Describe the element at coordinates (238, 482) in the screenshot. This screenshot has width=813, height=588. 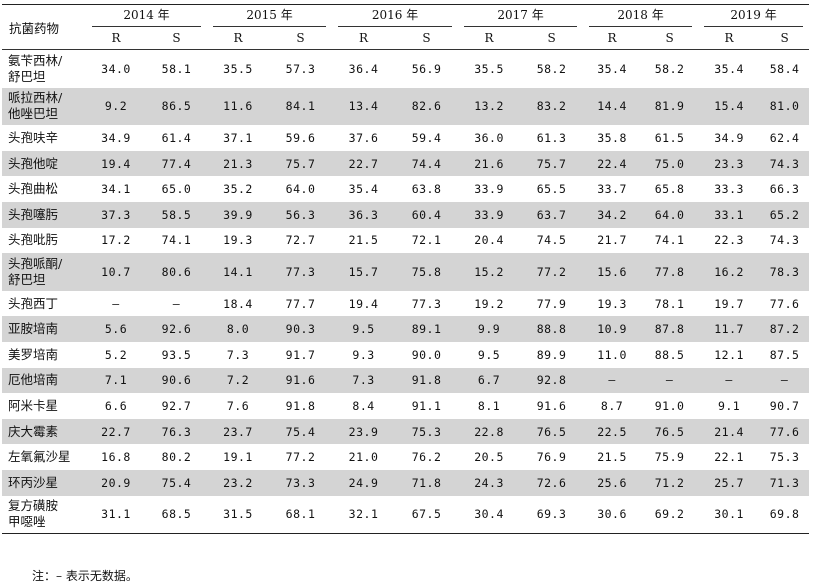
I see `r-value-cell: 23.2` at that location.